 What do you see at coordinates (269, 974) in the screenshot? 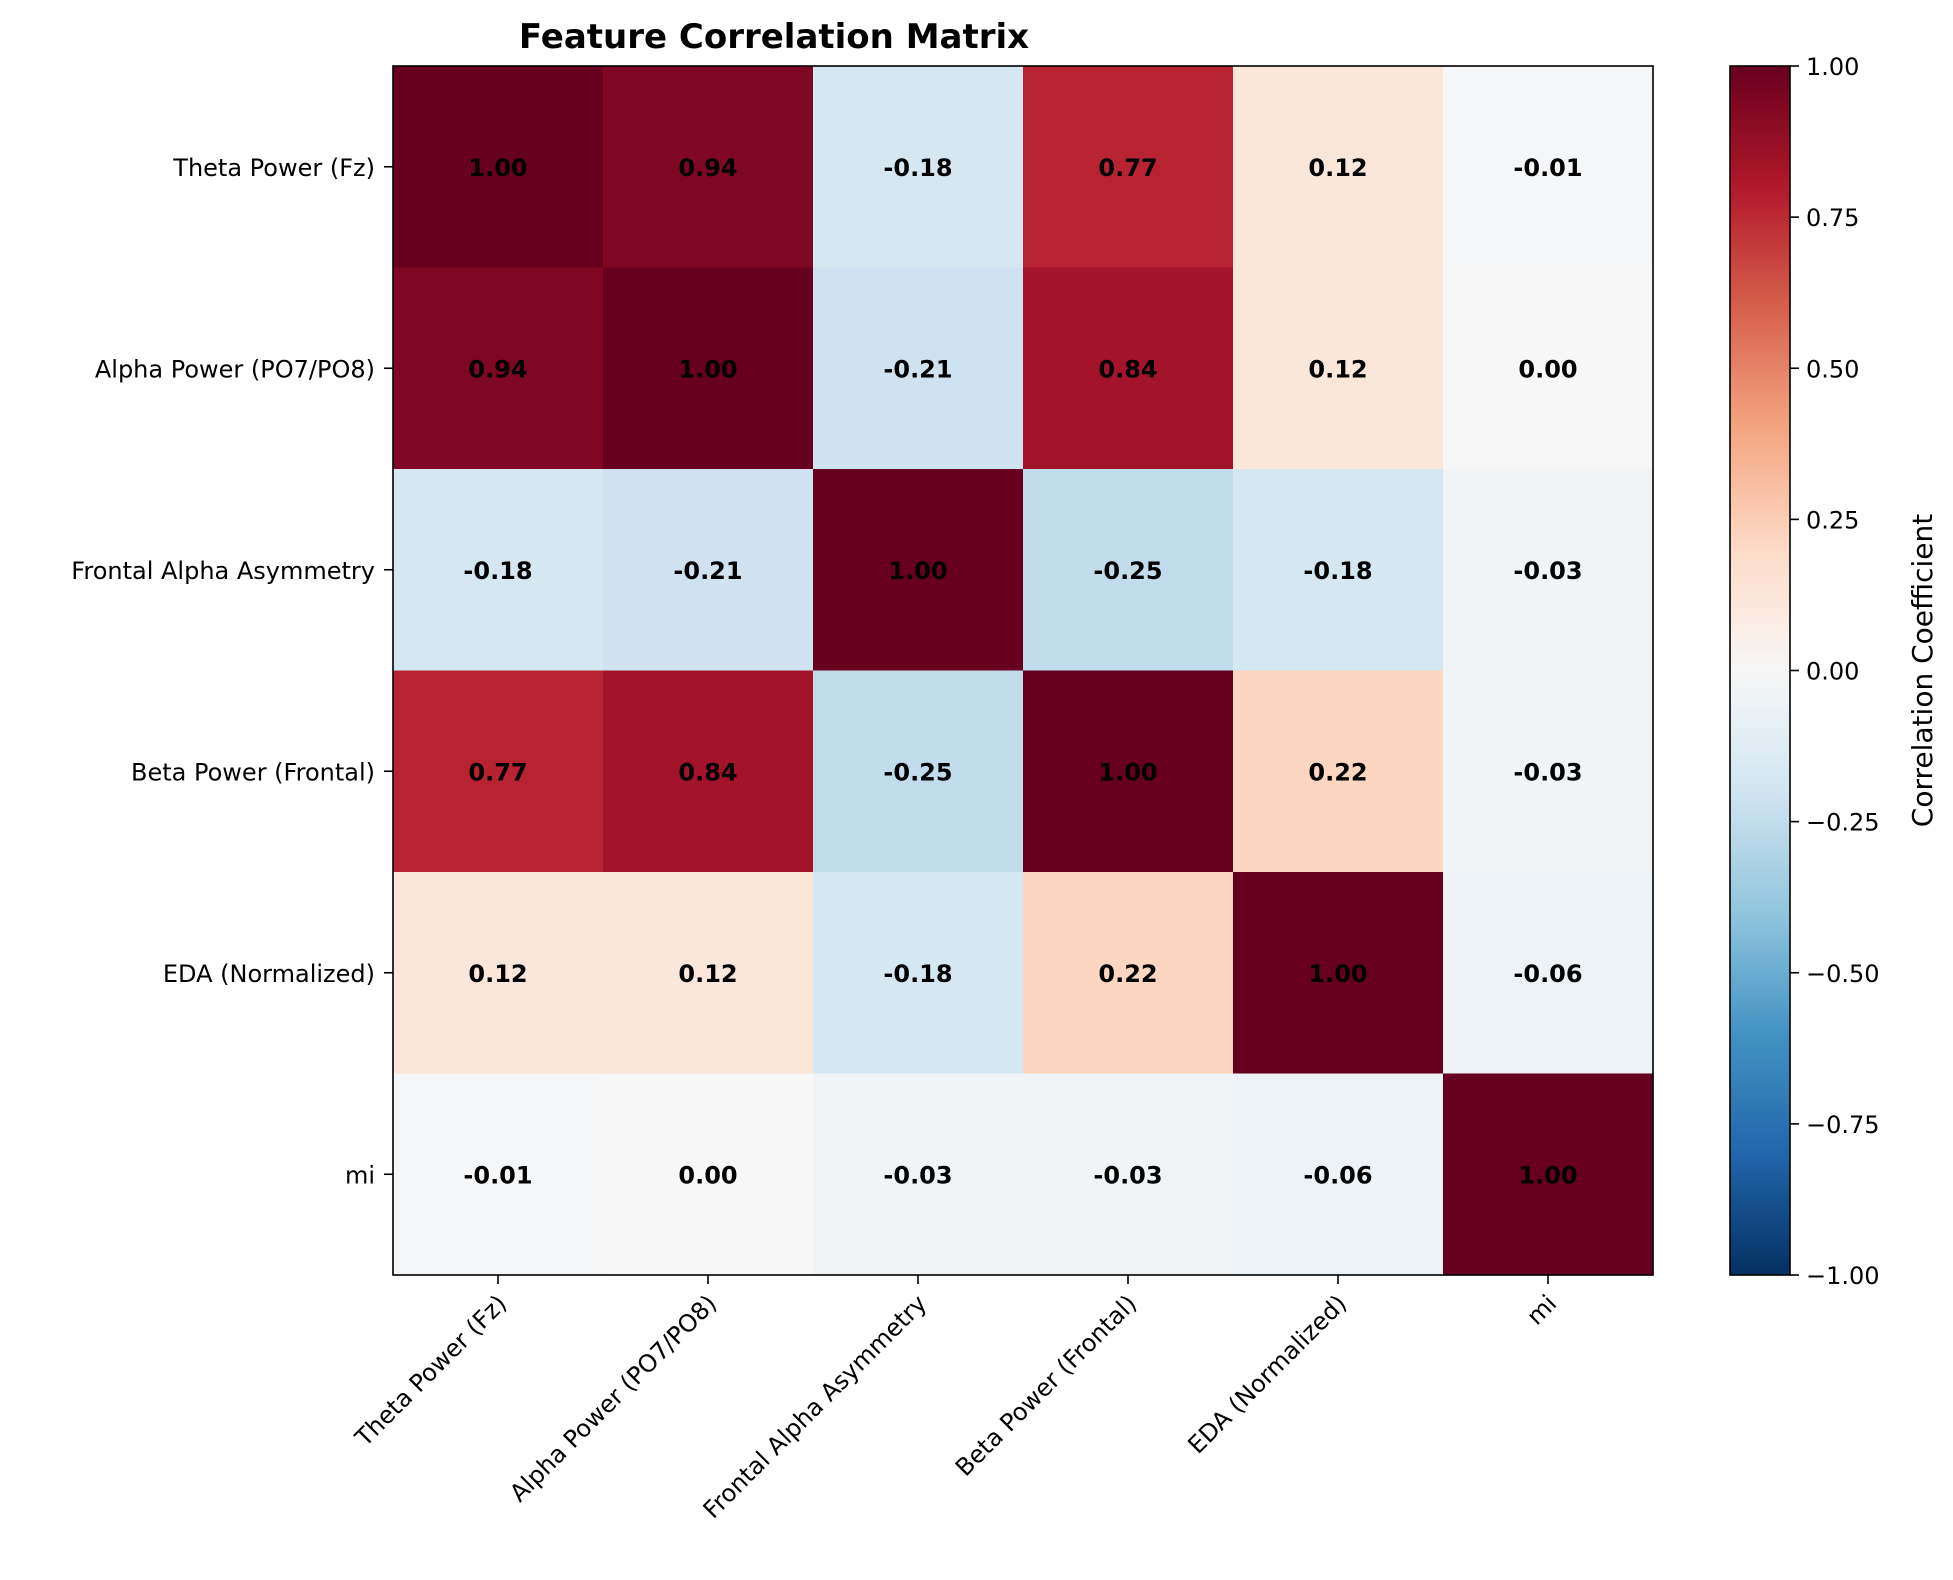
I see `y-tick-label: EDA (Normalized)` at bounding box center [269, 974].